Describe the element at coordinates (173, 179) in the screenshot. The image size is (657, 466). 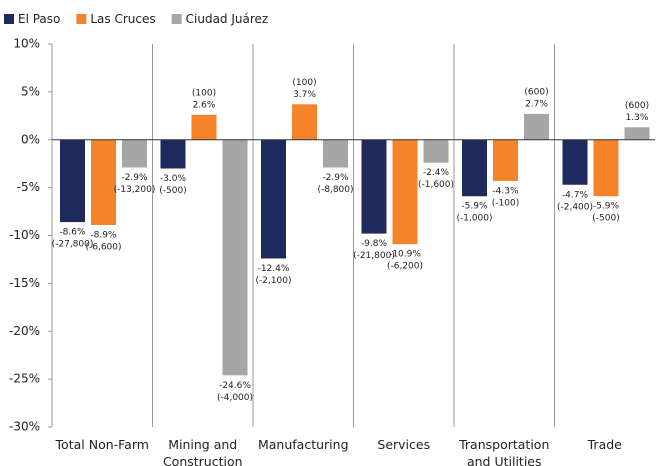
I see `data-label: -3.0%` at that location.